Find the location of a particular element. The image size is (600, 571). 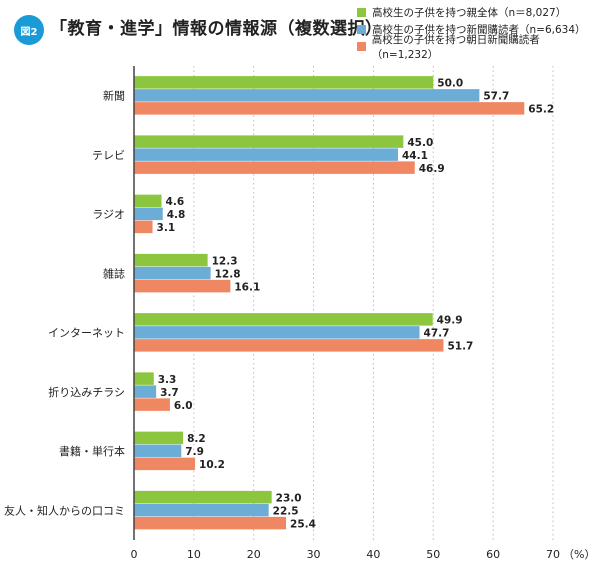

category-label: 折り込みチラシ is located at coordinates (86, 392).